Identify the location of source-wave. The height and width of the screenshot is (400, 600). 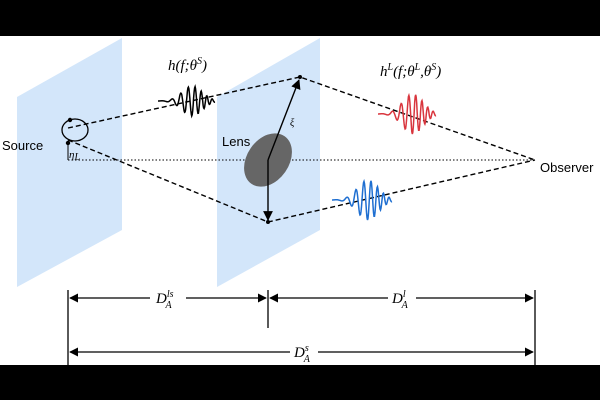
(187, 101).